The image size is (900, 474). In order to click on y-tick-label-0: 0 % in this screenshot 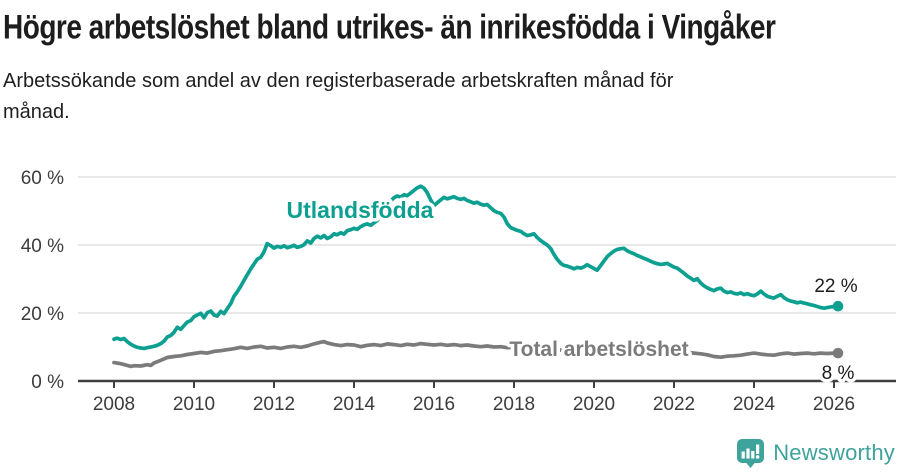, I will do `click(47, 382)`.